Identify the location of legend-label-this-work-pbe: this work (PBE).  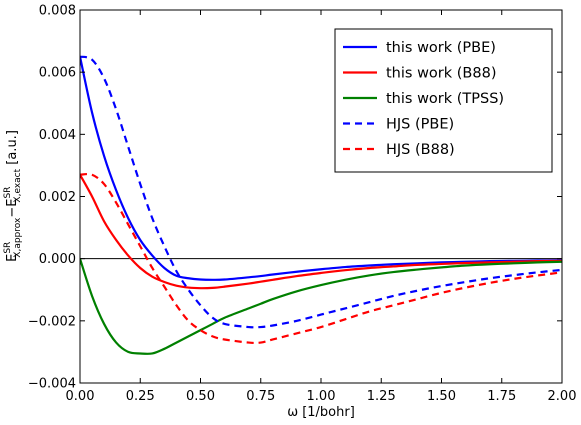
(441, 48).